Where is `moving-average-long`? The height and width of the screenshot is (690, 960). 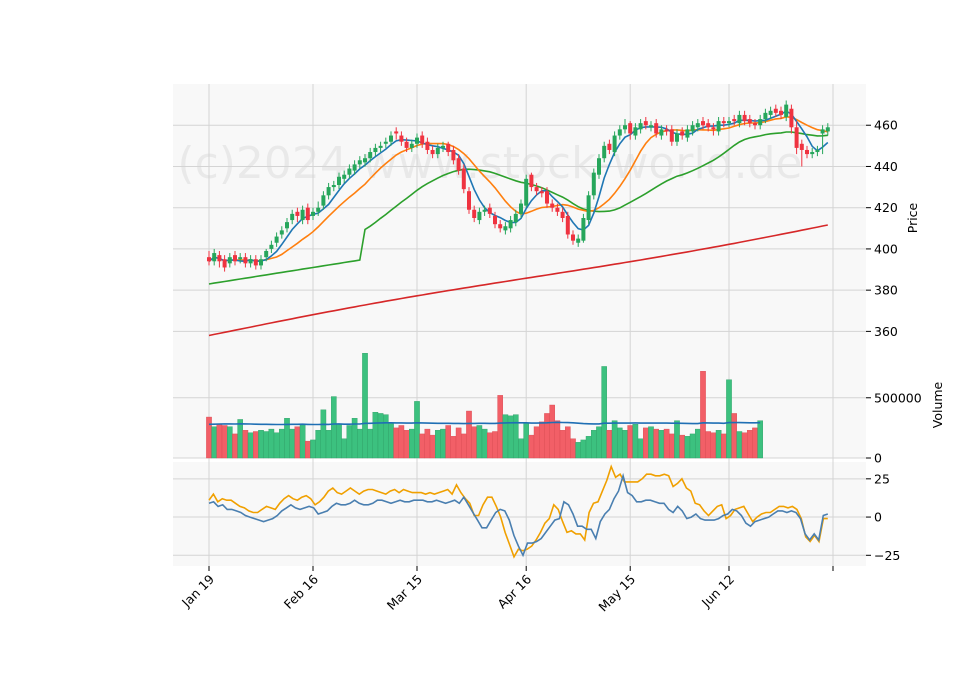 moving-average-long is located at coordinates (518, 280).